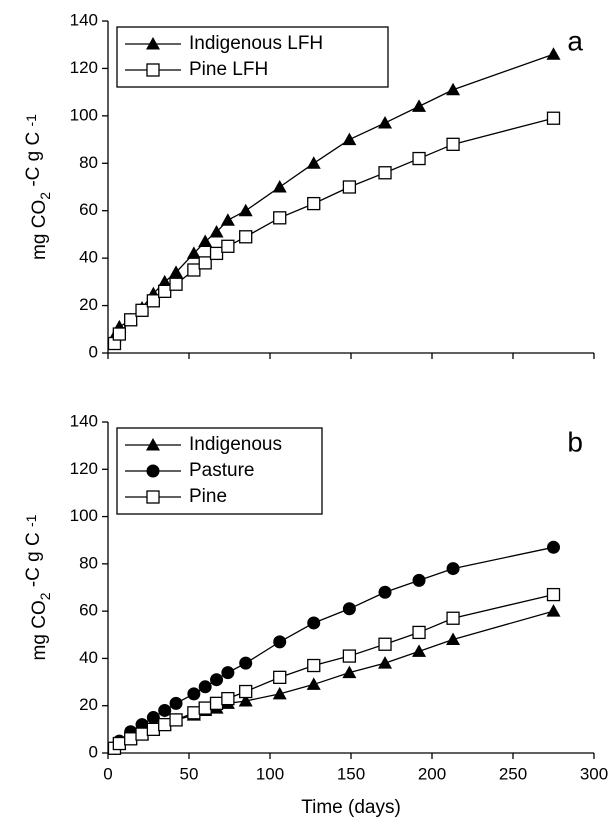 This screenshot has width=613, height=828. I want to click on panel-letter: b, so click(575, 441).